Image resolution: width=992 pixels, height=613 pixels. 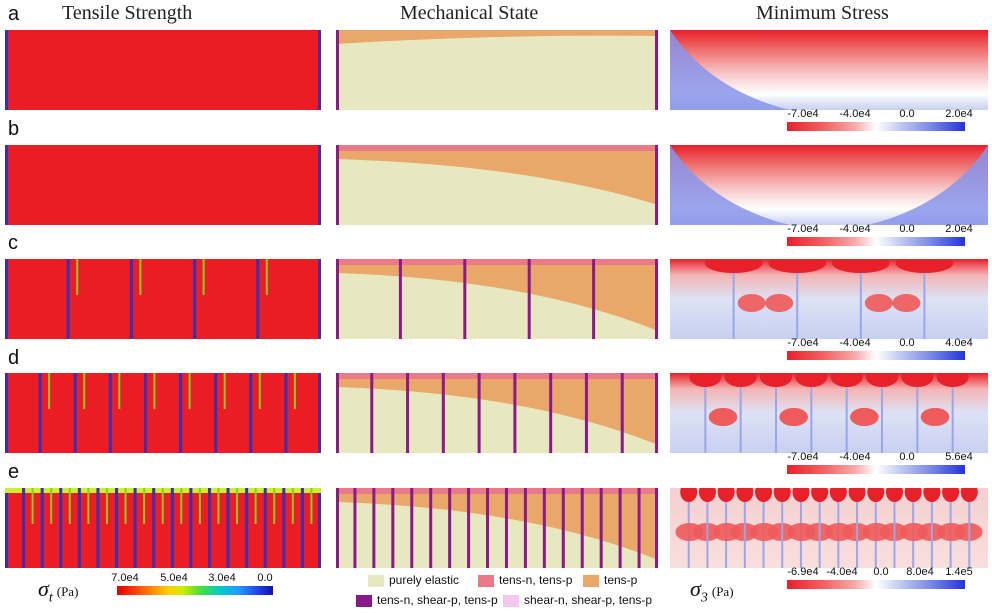 I want to click on tensile-colorbar, so click(x=195, y=590).